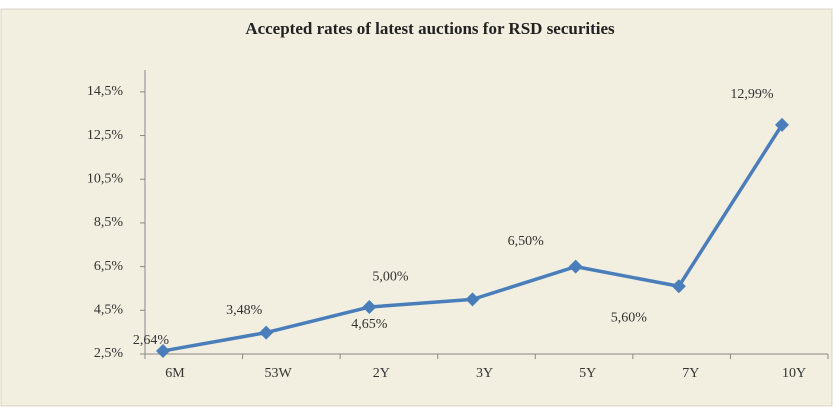 Image resolution: width=833 pixels, height=407 pixels. Describe the element at coordinates (526, 241) in the screenshot. I see `data-label: 6,50%` at that location.